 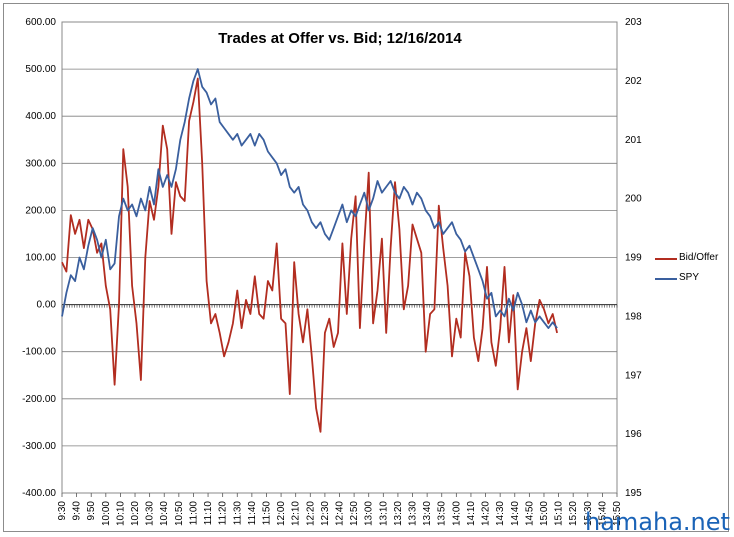 I want to click on x-tick-label: 15:10, so click(x=559, y=513).